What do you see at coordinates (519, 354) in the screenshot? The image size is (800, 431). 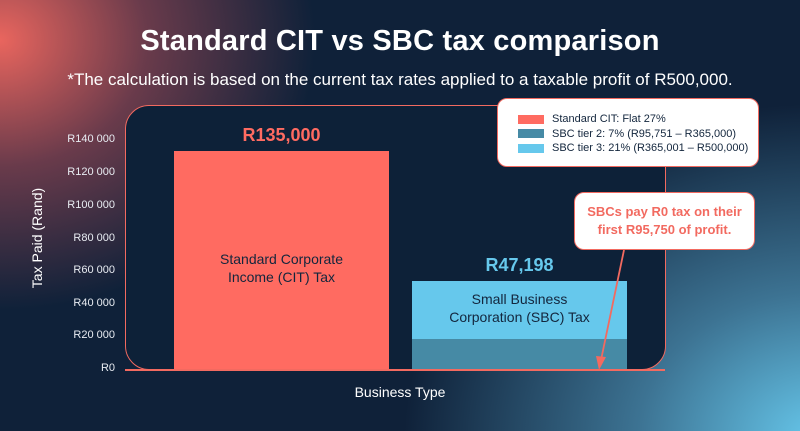 I see `sbc-bar-tier2-segment` at bounding box center [519, 354].